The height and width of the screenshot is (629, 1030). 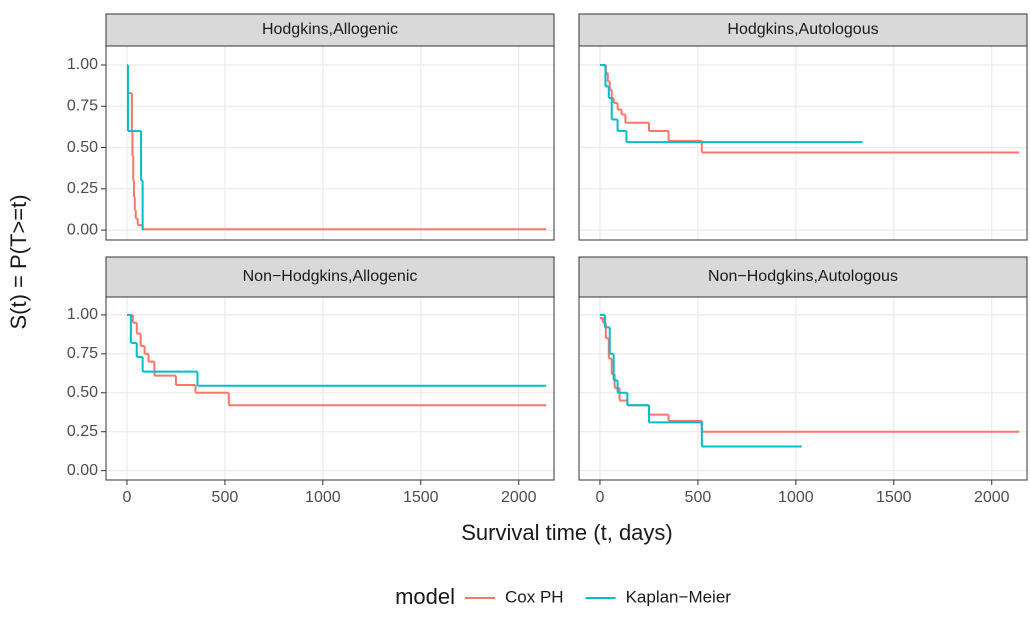 What do you see at coordinates (18, 261) in the screenshot?
I see `y-axis-title: S(t) = P(T>=t)` at bounding box center [18, 261].